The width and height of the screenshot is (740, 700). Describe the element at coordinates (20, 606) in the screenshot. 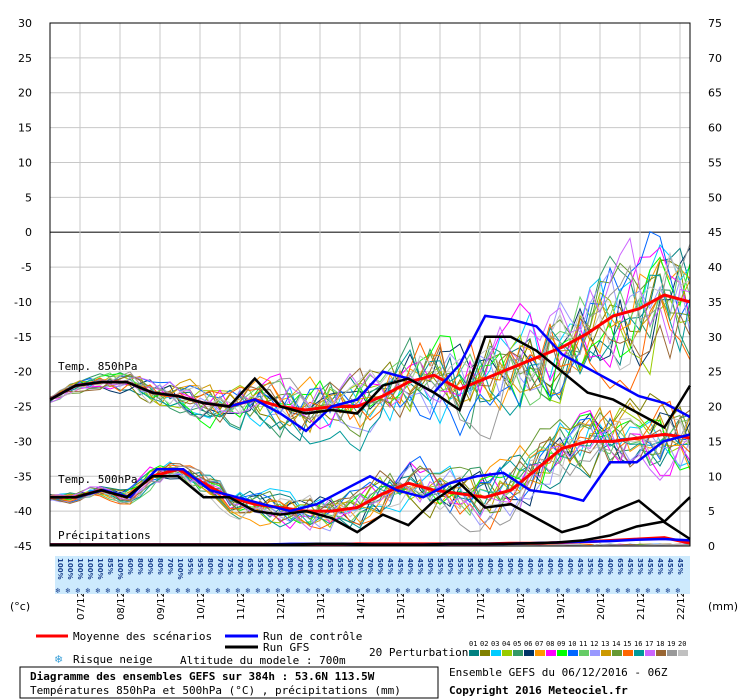

I see `left-unit-label: (°c)` at that location.